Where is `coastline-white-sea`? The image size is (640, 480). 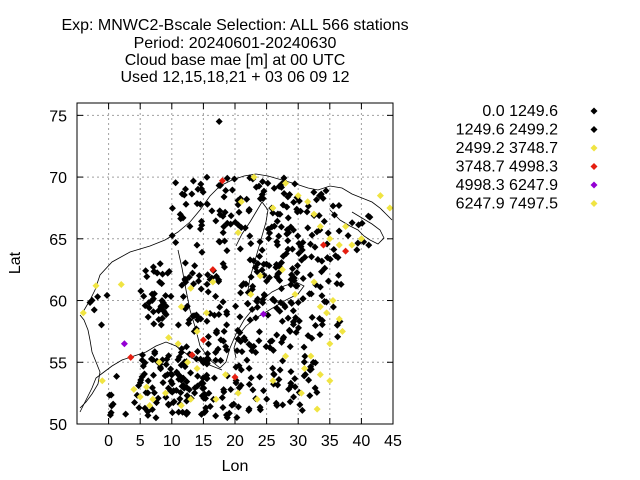
coastline-white-sea is located at coordinates (357, 227).